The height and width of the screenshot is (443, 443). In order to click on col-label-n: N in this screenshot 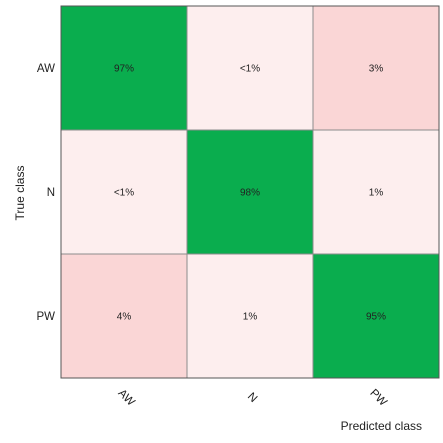, I will do `click(252, 398)`.